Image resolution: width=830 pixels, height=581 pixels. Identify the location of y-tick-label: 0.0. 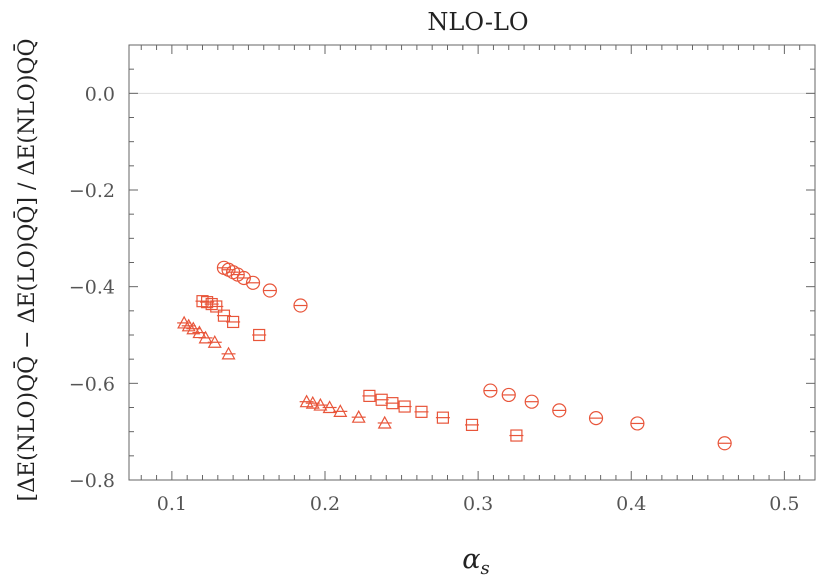
(100, 94).